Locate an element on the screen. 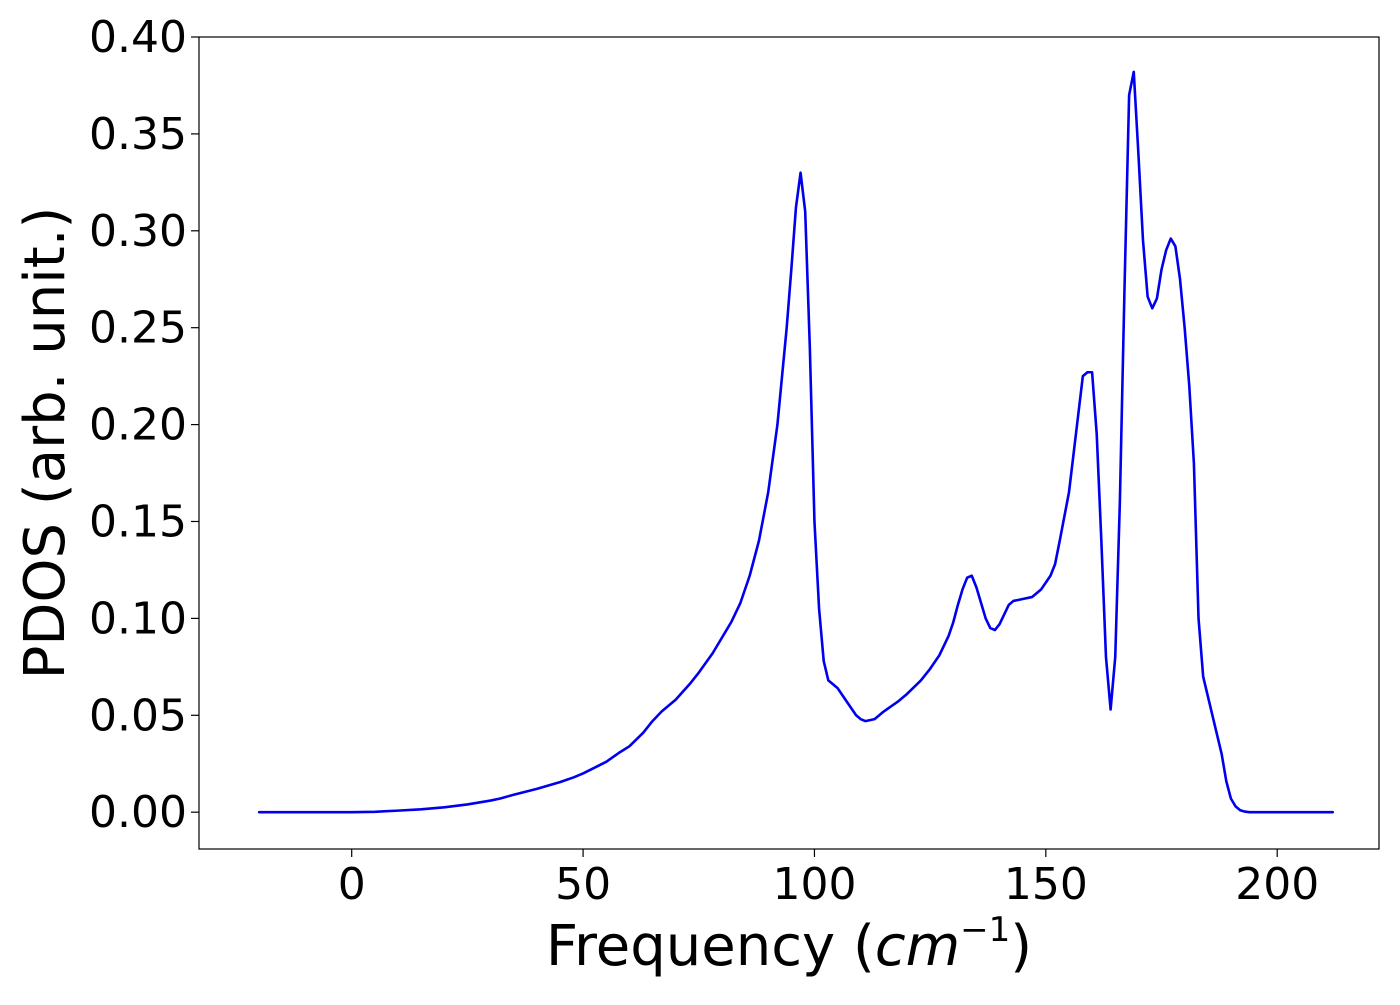 Image resolution: width=1400 pixels, height=1005 pixels. x-tick-label: 150 is located at coordinates (1046, 884).